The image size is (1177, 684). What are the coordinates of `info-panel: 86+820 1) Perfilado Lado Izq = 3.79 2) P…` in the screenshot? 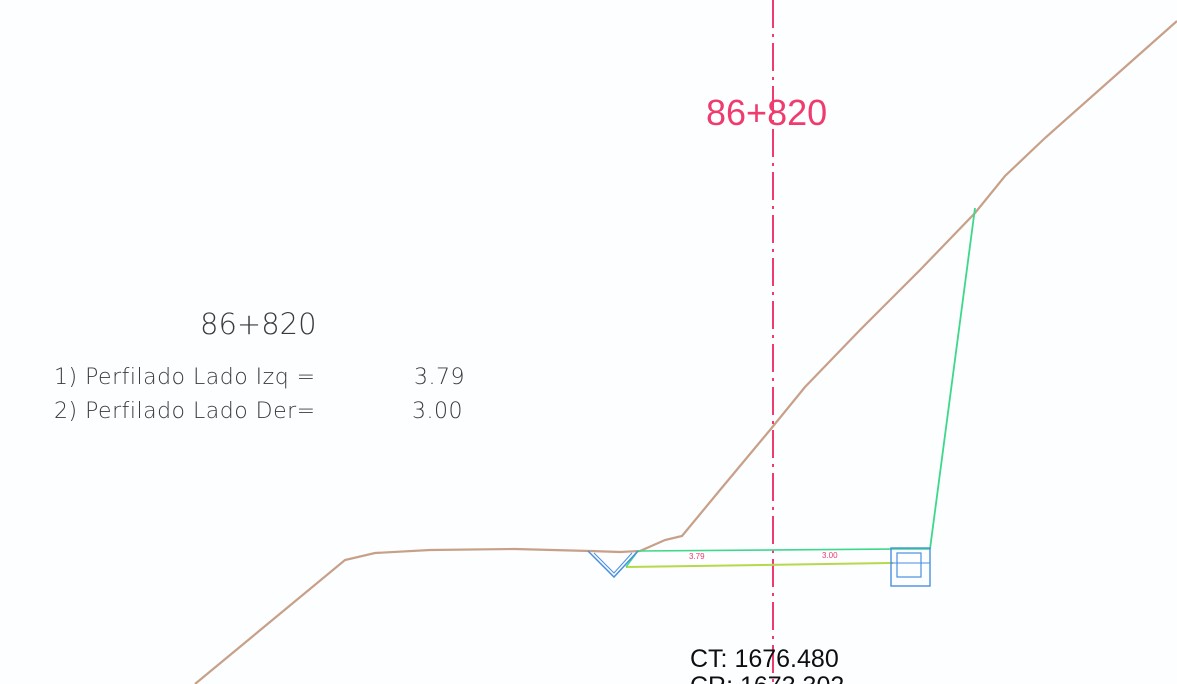 It's located at (259, 365).